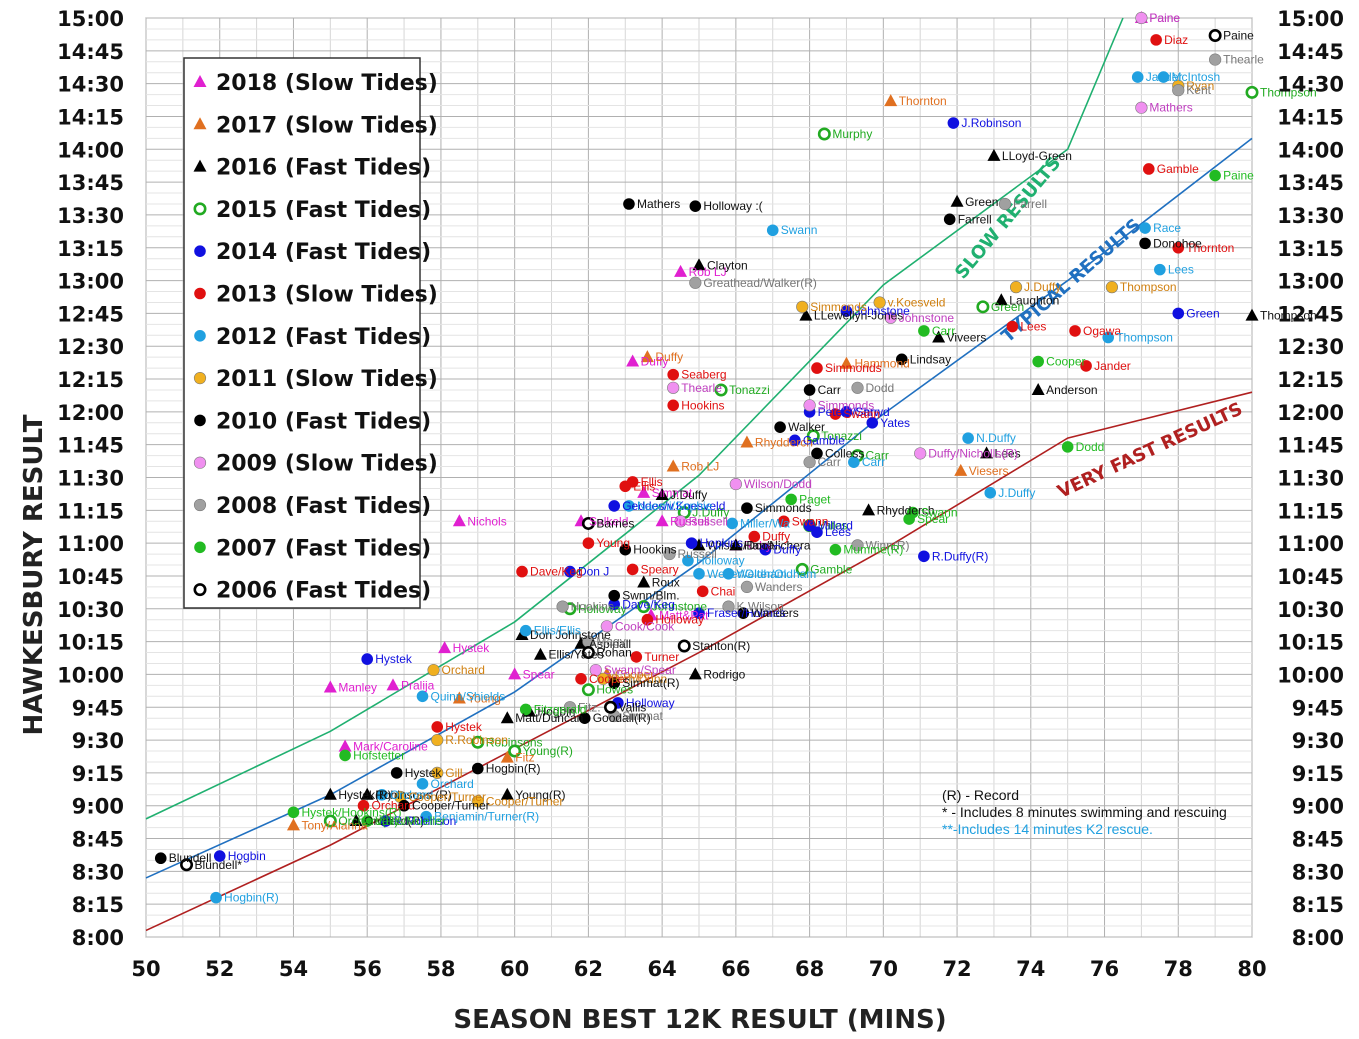  Describe the element at coordinates (1310, 85) in the screenshot. I see `y-tick-label-right: 14:30` at that location.